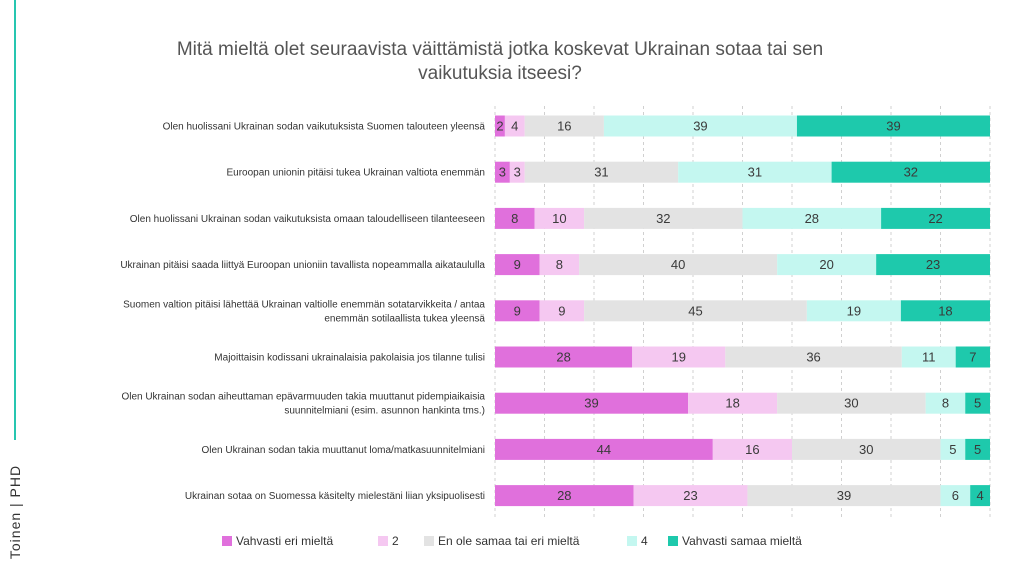  I want to click on data-label: 44, so click(604, 449).